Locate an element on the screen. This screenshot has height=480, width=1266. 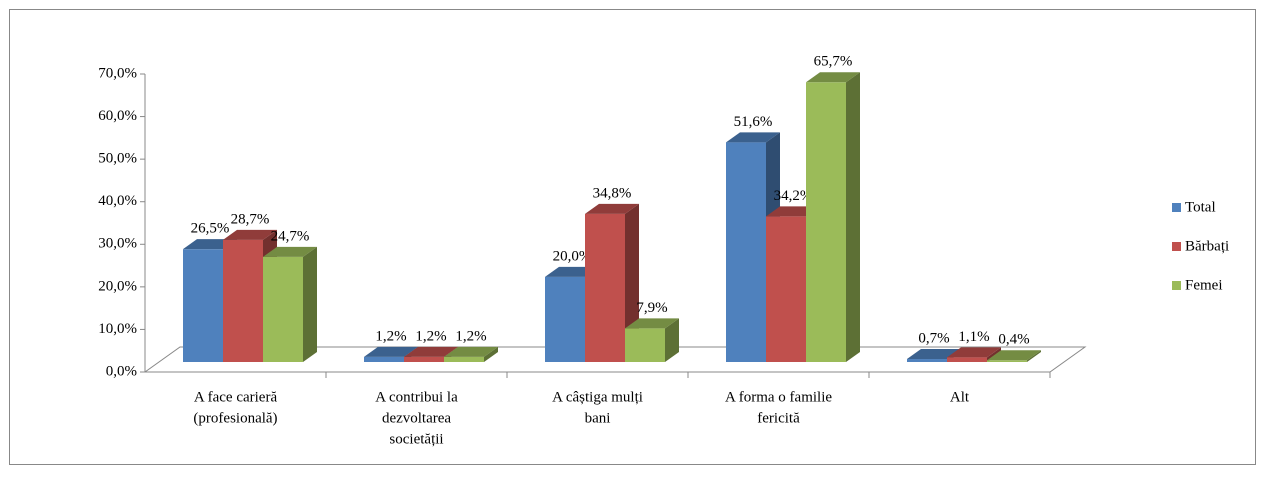
legend-label: Total is located at coordinates (1200, 207).